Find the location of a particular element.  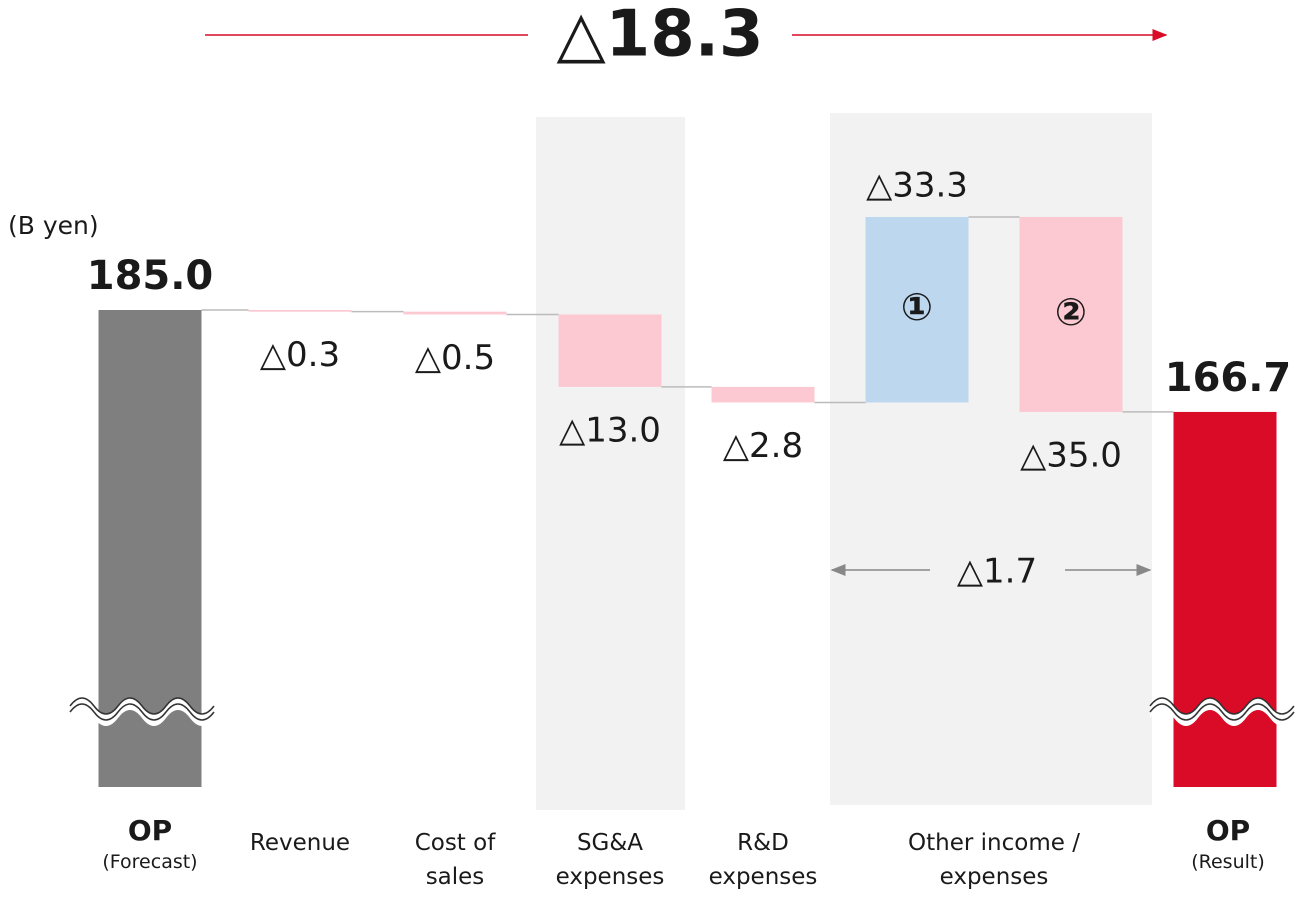

end-bar is located at coordinates (1225, 599).